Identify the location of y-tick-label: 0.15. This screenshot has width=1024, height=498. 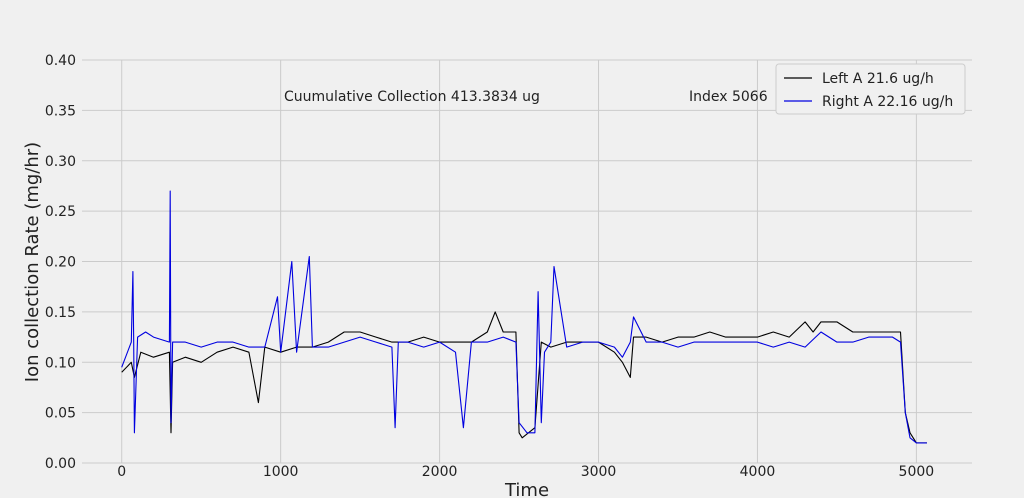
(60, 313).